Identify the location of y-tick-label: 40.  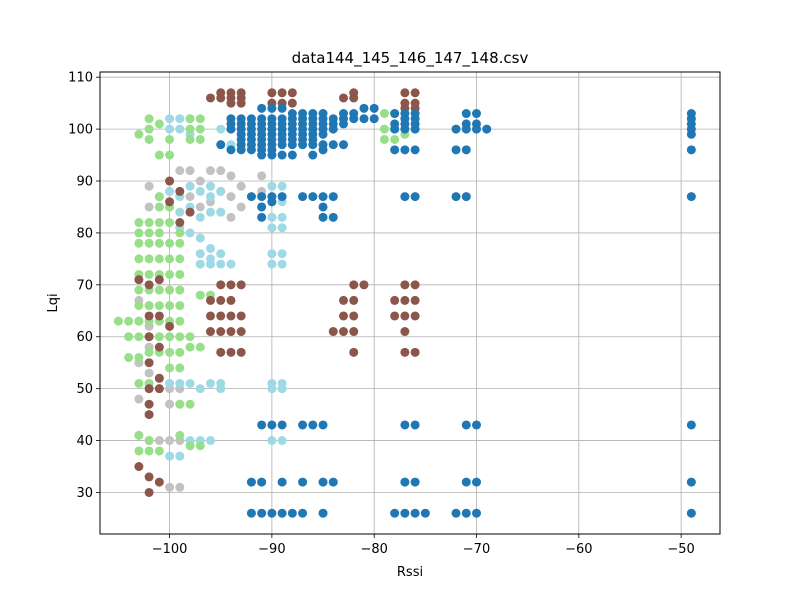
(84, 441).